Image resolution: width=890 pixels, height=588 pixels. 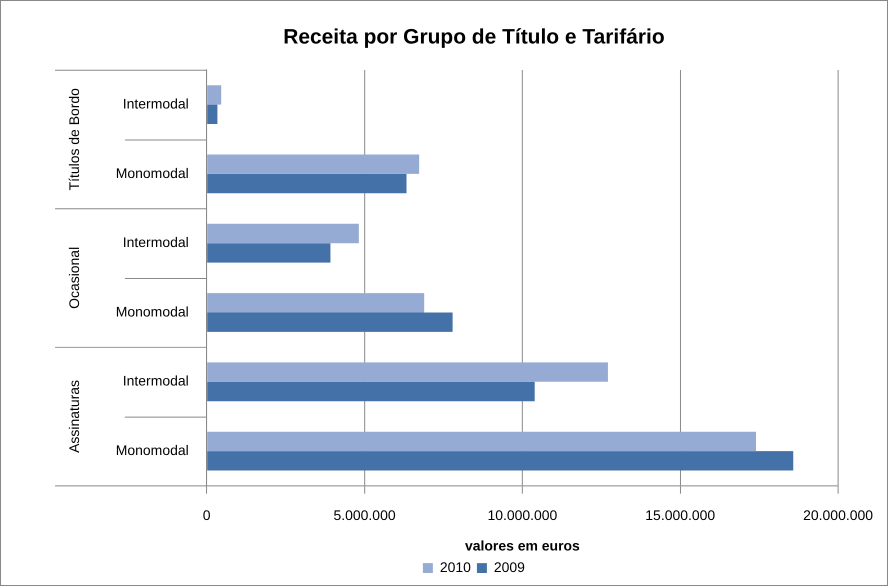 What do you see at coordinates (74, 139) in the screenshot?
I see `text: Títulos de Bordo` at bounding box center [74, 139].